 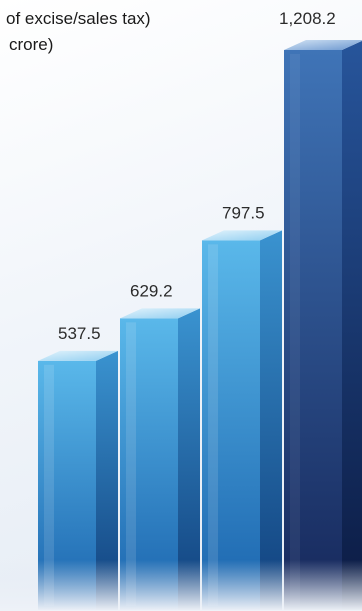 What do you see at coordinates (313, 330) in the screenshot?
I see `bar-4-front` at bounding box center [313, 330].